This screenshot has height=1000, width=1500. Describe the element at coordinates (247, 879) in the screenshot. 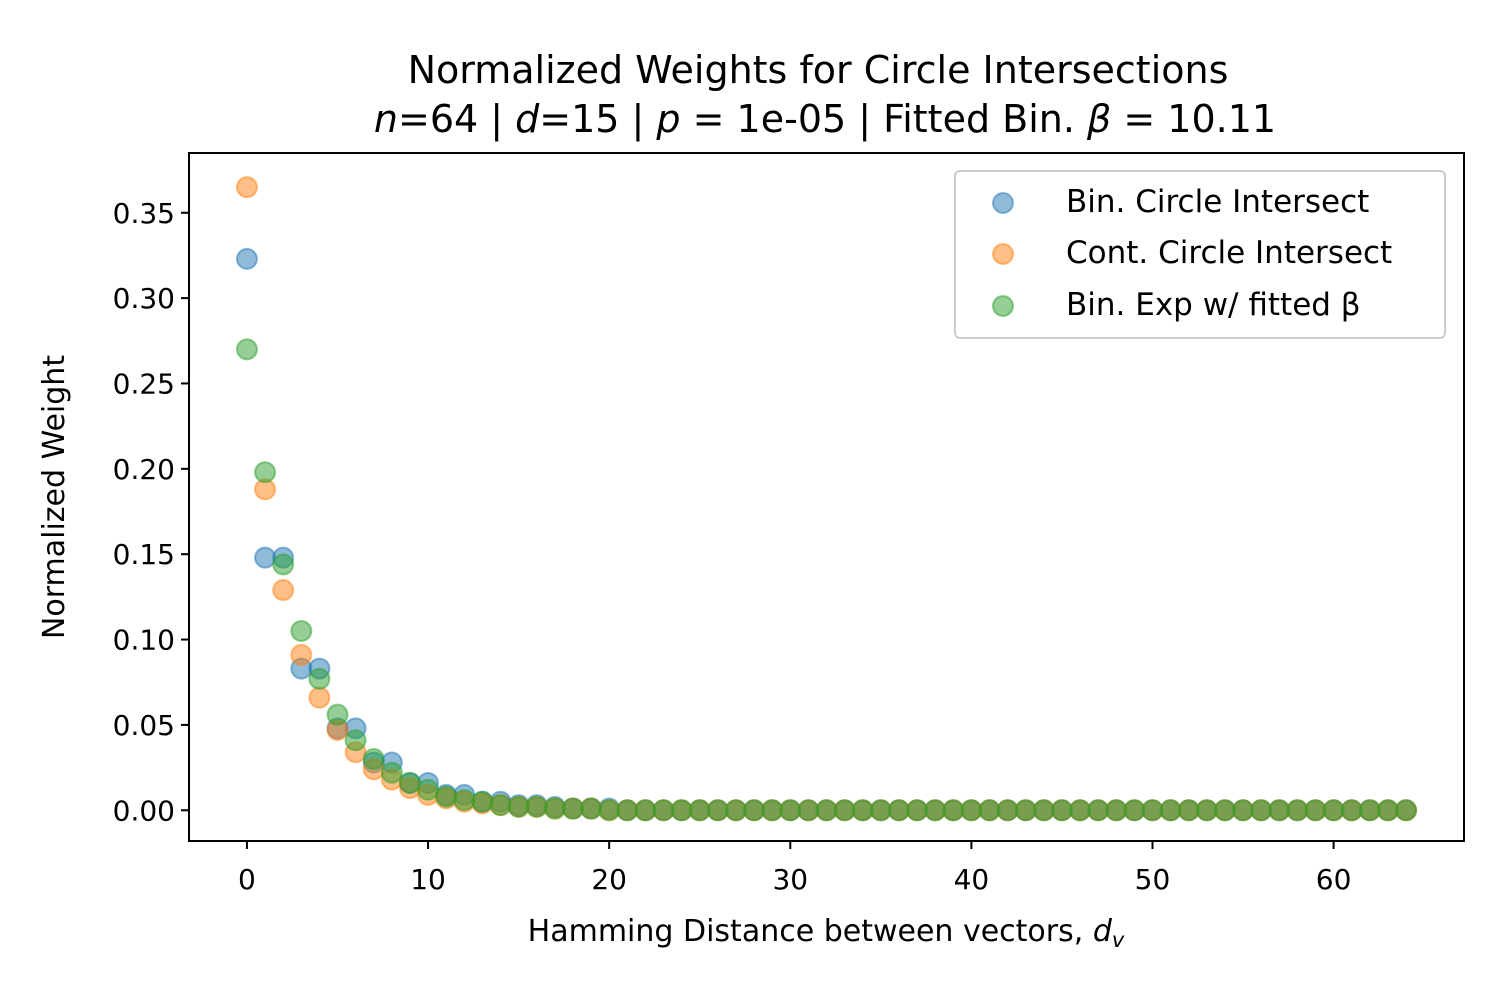

I see `x-tick-label: 0` at that location.